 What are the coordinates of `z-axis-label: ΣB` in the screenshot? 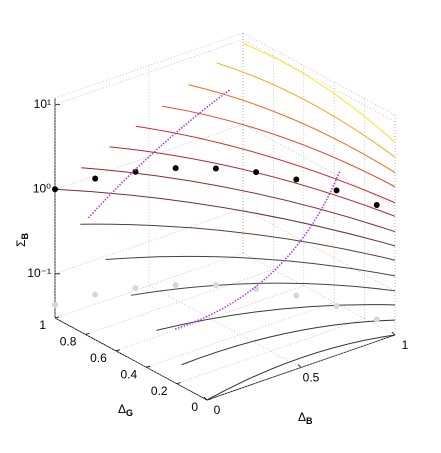 It's located at (22, 240).